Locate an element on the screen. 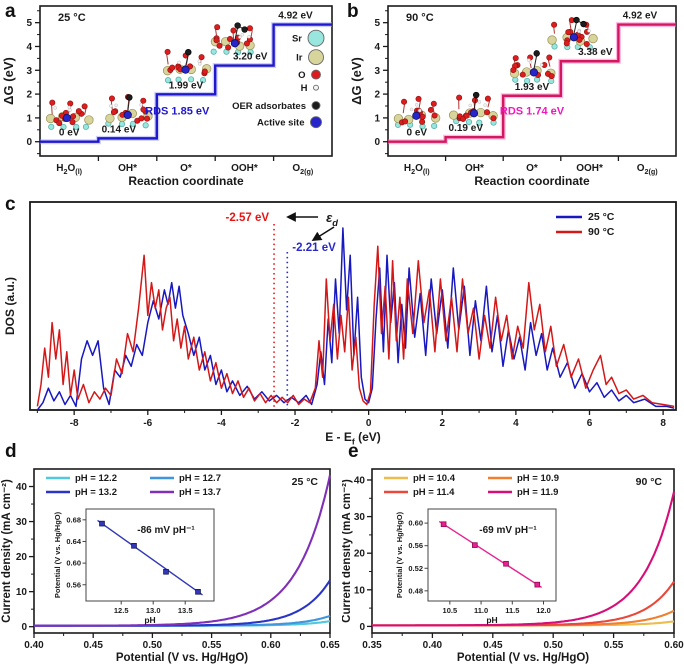 This screenshot has width=684, height=665. d-band-value-90c: -2.57 eV is located at coordinates (248, 218).